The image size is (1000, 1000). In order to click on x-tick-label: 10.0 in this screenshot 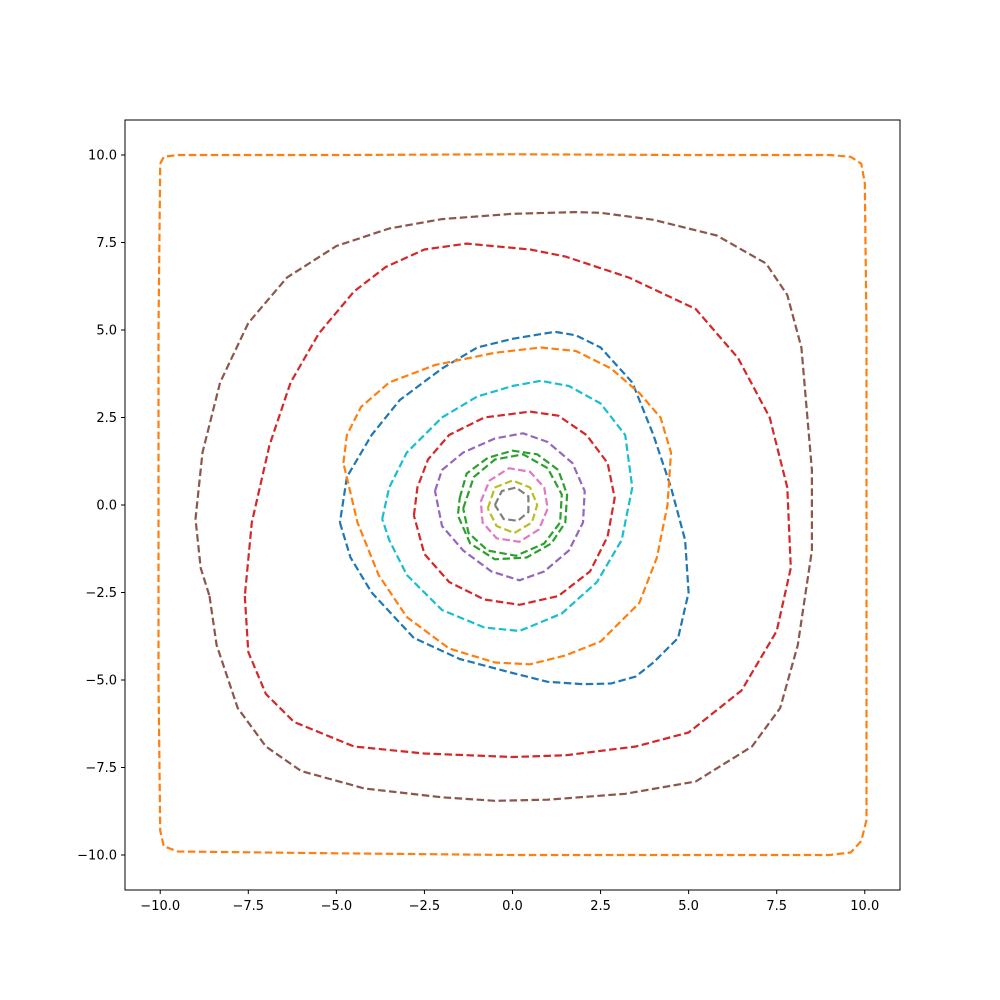, I will do `click(864, 906)`.